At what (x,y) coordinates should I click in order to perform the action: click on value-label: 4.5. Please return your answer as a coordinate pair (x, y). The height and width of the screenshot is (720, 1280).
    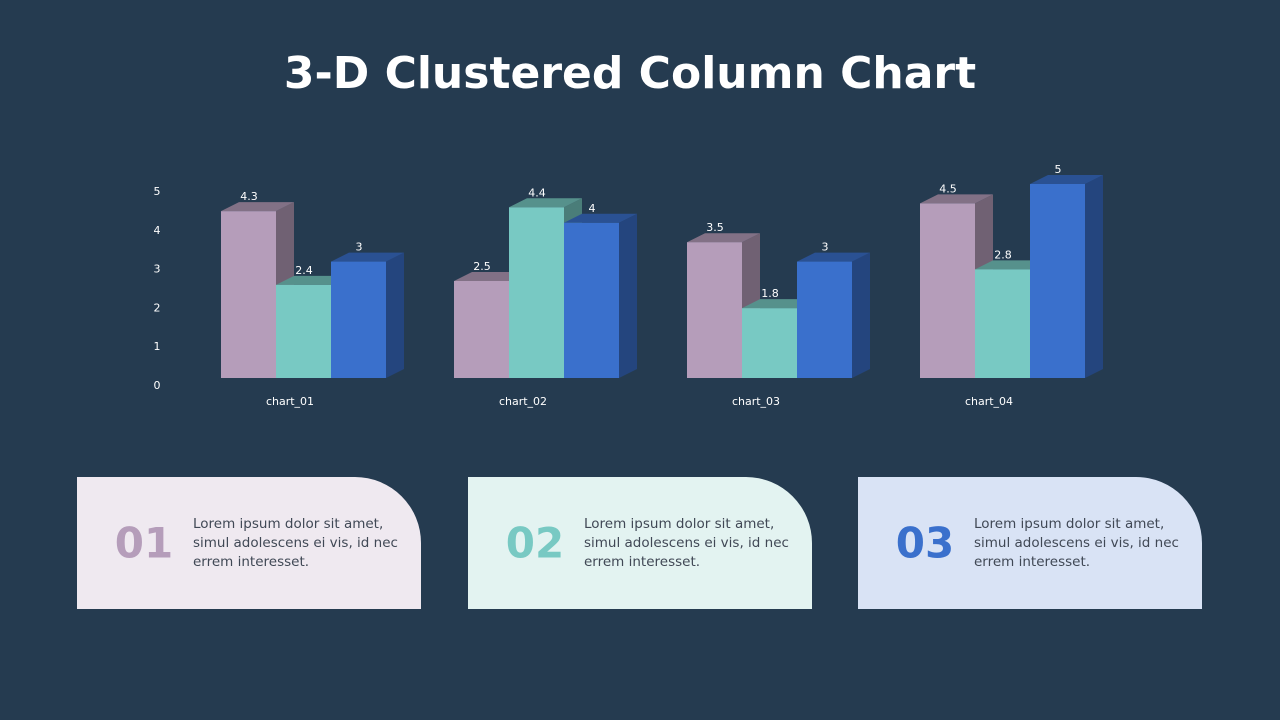
    Looking at the image, I should click on (948, 188).